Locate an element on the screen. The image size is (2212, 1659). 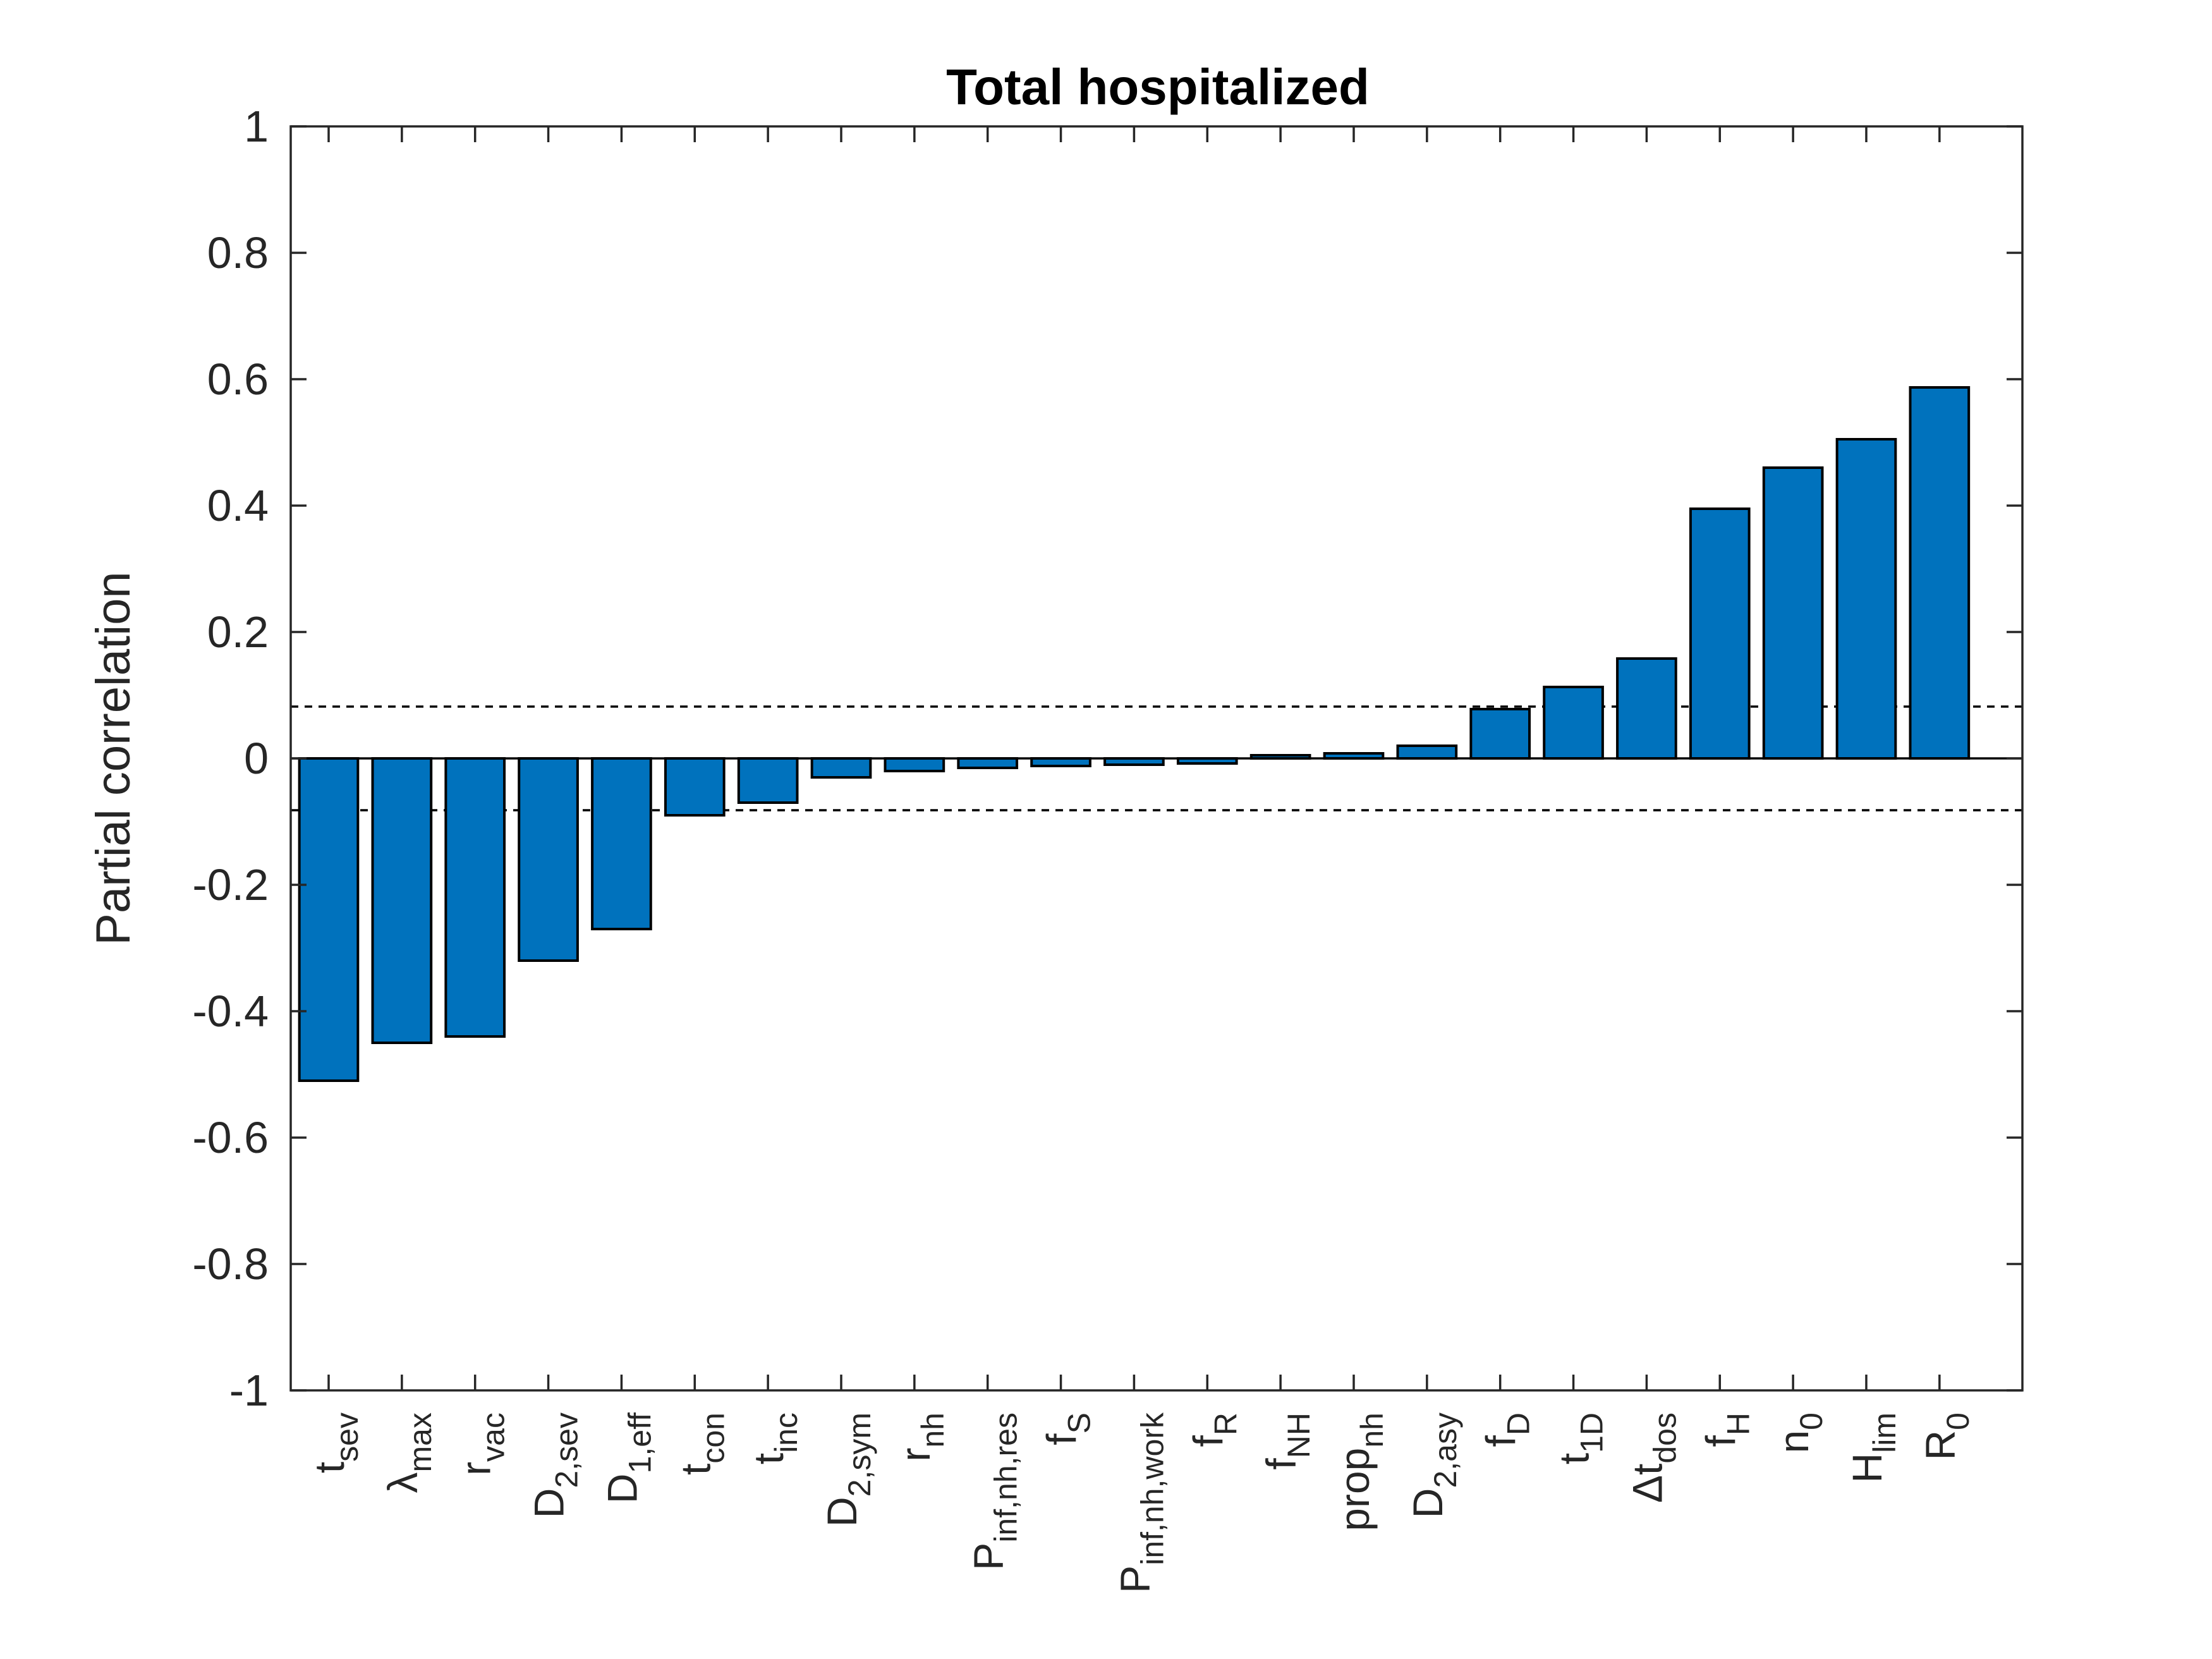
x-tick-label: rnh is located at coordinates (922, 1437).